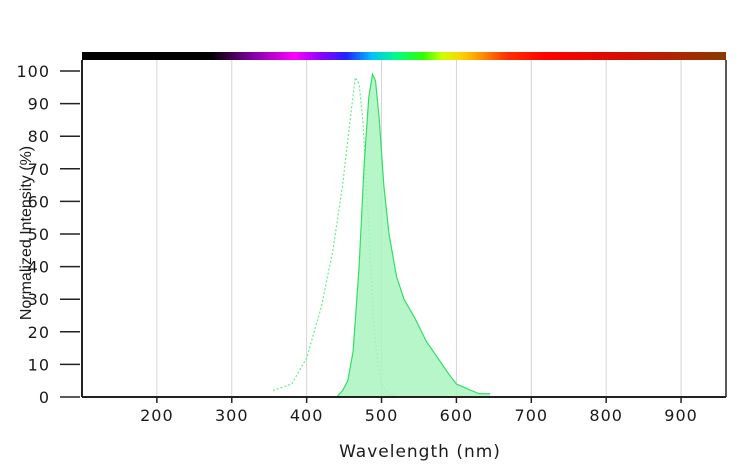  I want to click on x-tick-label: 400, so click(307, 415).